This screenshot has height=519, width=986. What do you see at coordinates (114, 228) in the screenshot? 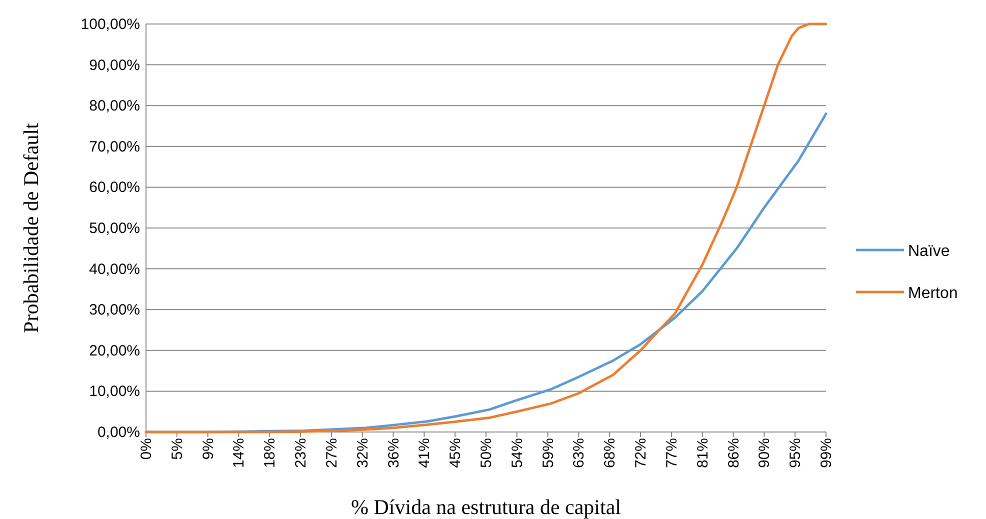
I see `y-tick-label: 50,00%` at bounding box center [114, 228].